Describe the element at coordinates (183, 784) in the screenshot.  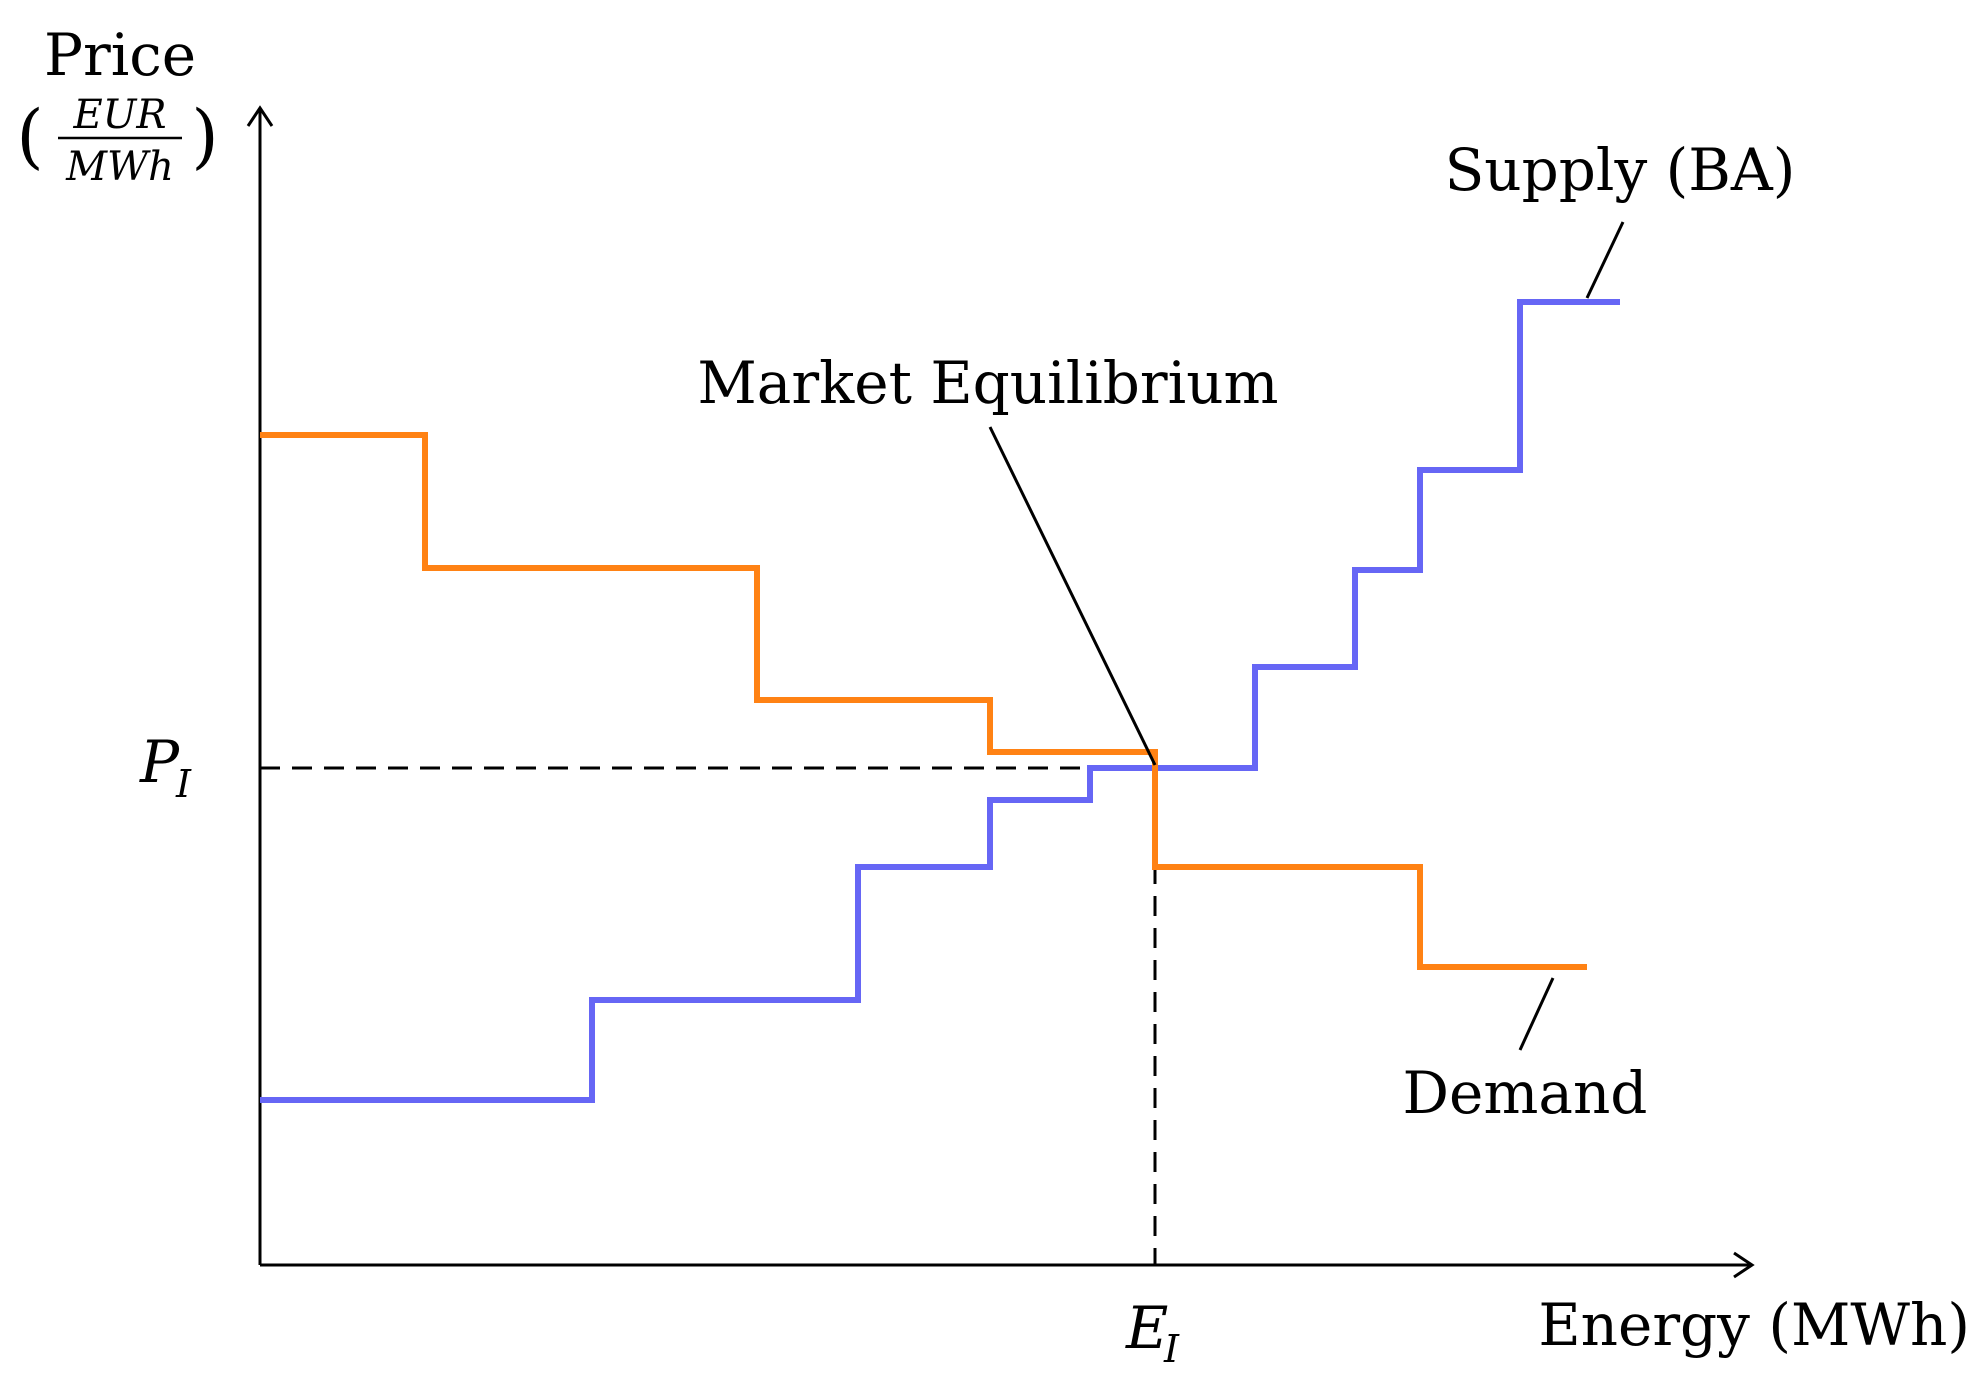
I see `equilibrium-price-subscript: I` at that location.